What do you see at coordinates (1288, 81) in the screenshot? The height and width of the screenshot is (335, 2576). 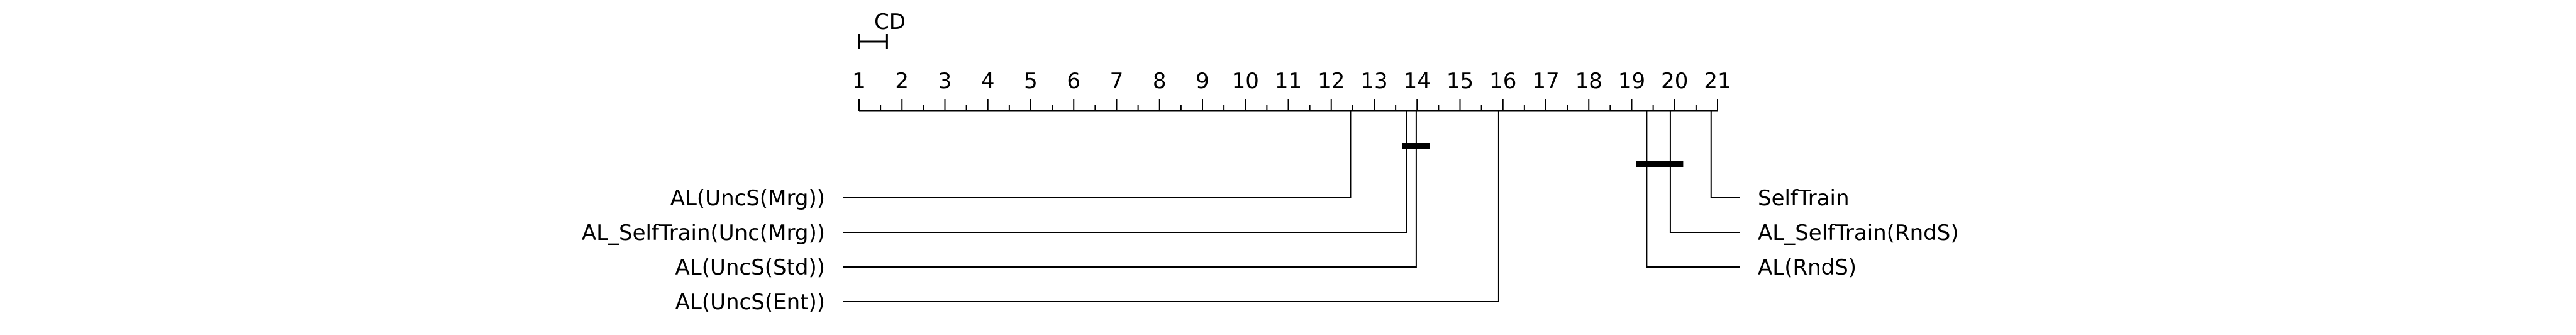 I see `tick-label: 11` at bounding box center [1288, 81].